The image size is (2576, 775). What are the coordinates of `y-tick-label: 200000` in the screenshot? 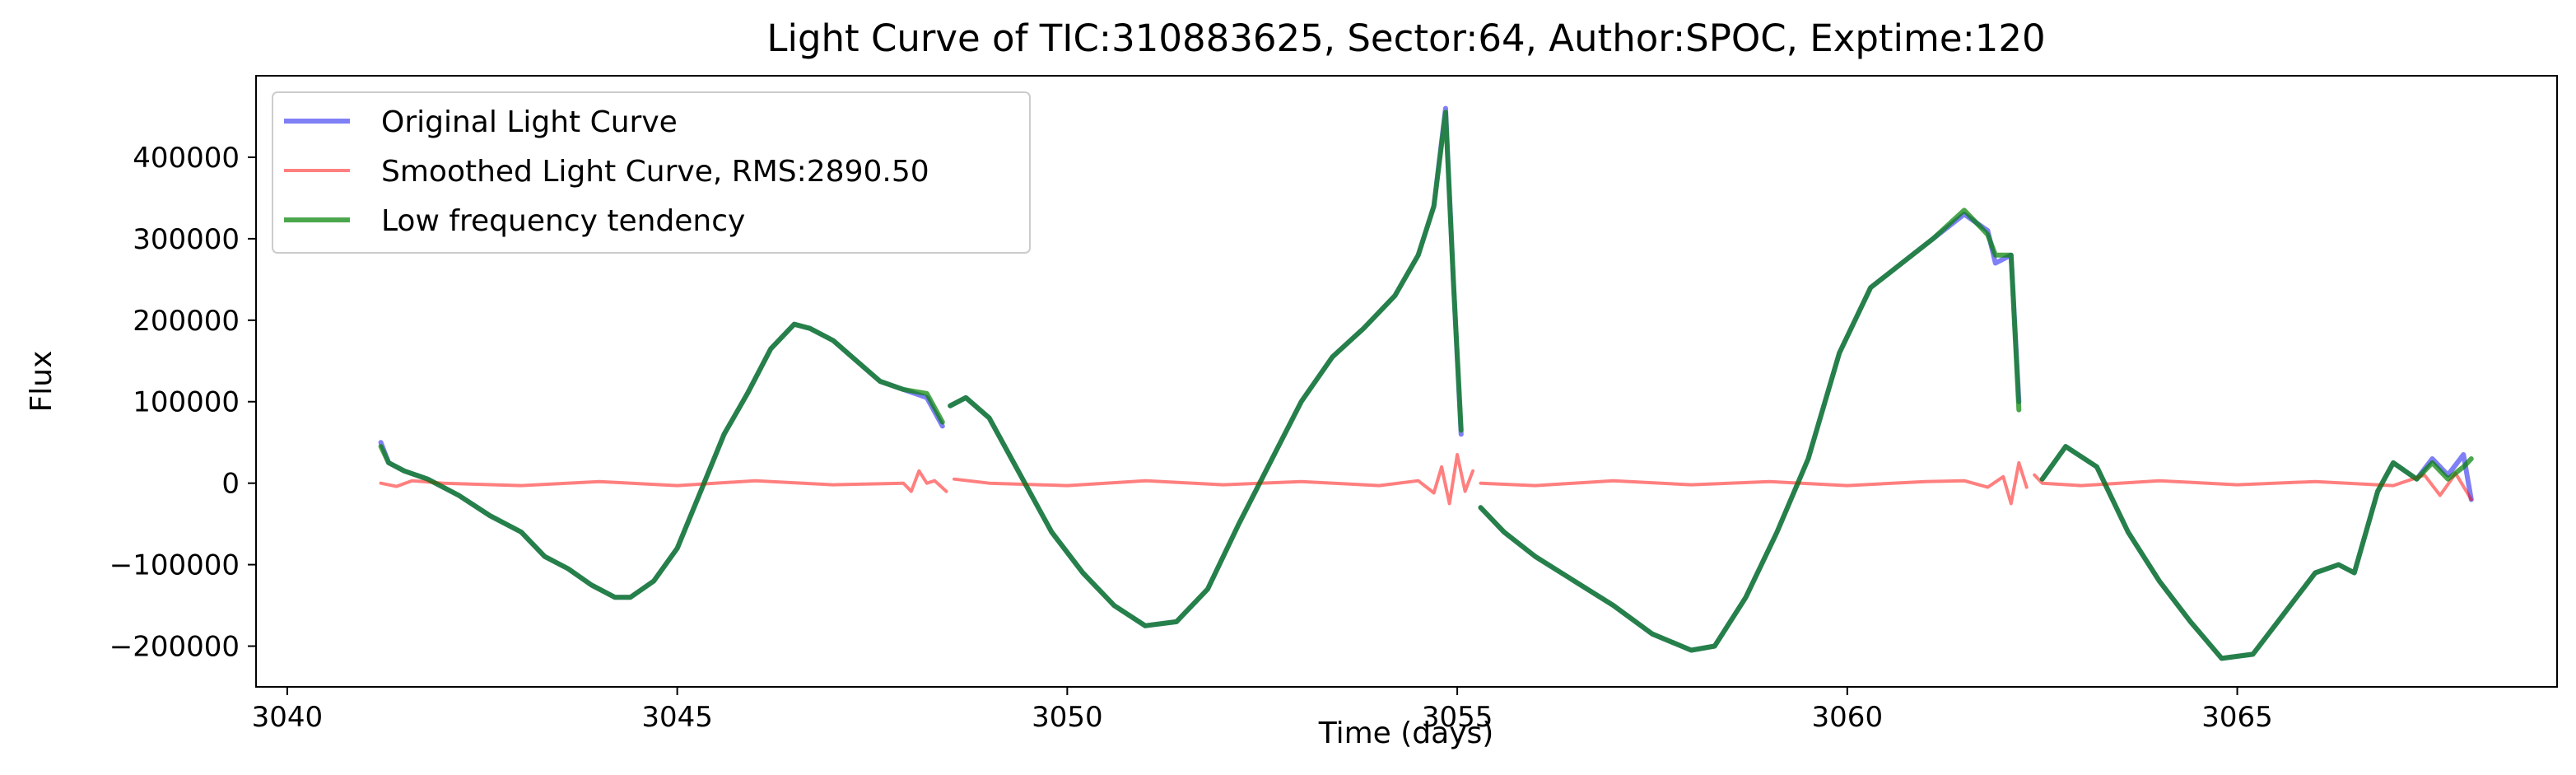 It's located at (186, 321).